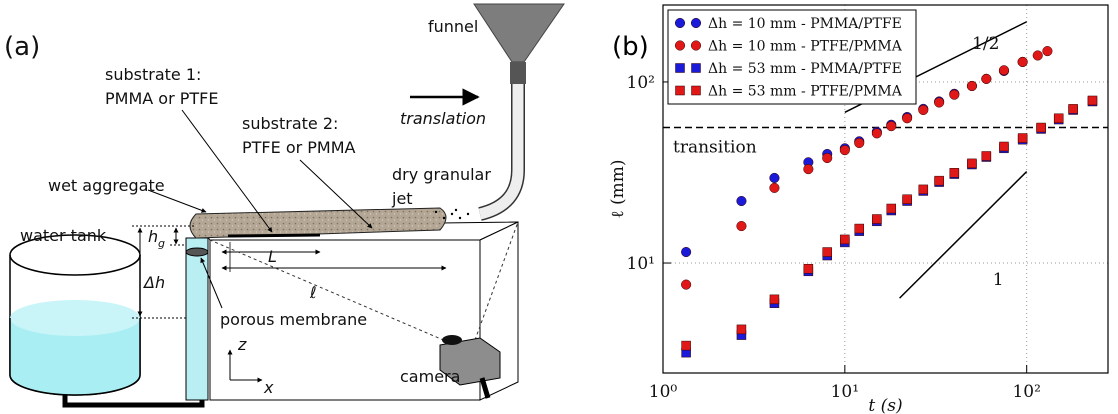  What do you see at coordinates (197, 252) in the screenshot?
I see `membrane` at bounding box center [197, 252].